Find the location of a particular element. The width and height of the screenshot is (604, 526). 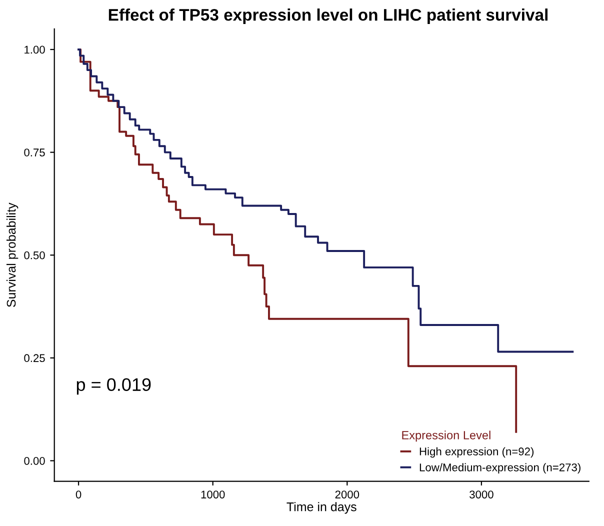

y-tick-label: 0.25 is located at coordinates (34, 358).